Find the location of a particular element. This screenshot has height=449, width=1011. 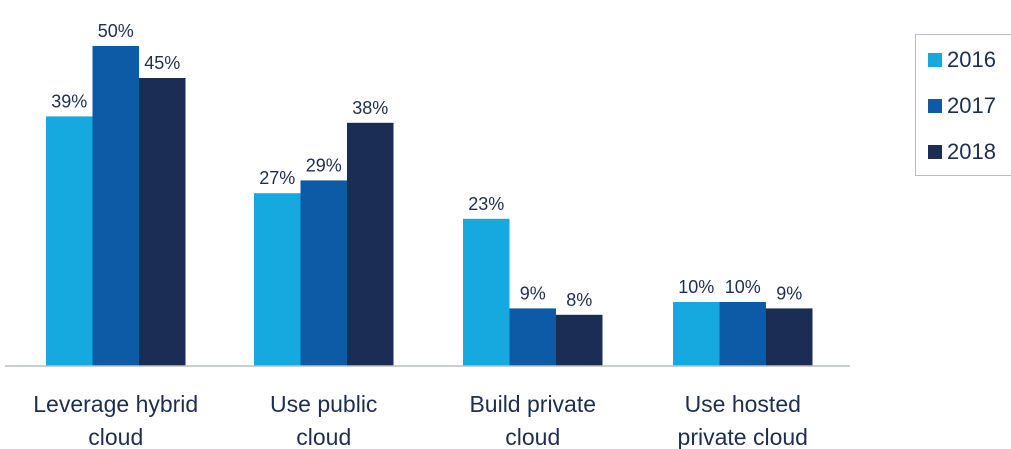

bar-2017-cat2 is located at coordinates (532, 337).